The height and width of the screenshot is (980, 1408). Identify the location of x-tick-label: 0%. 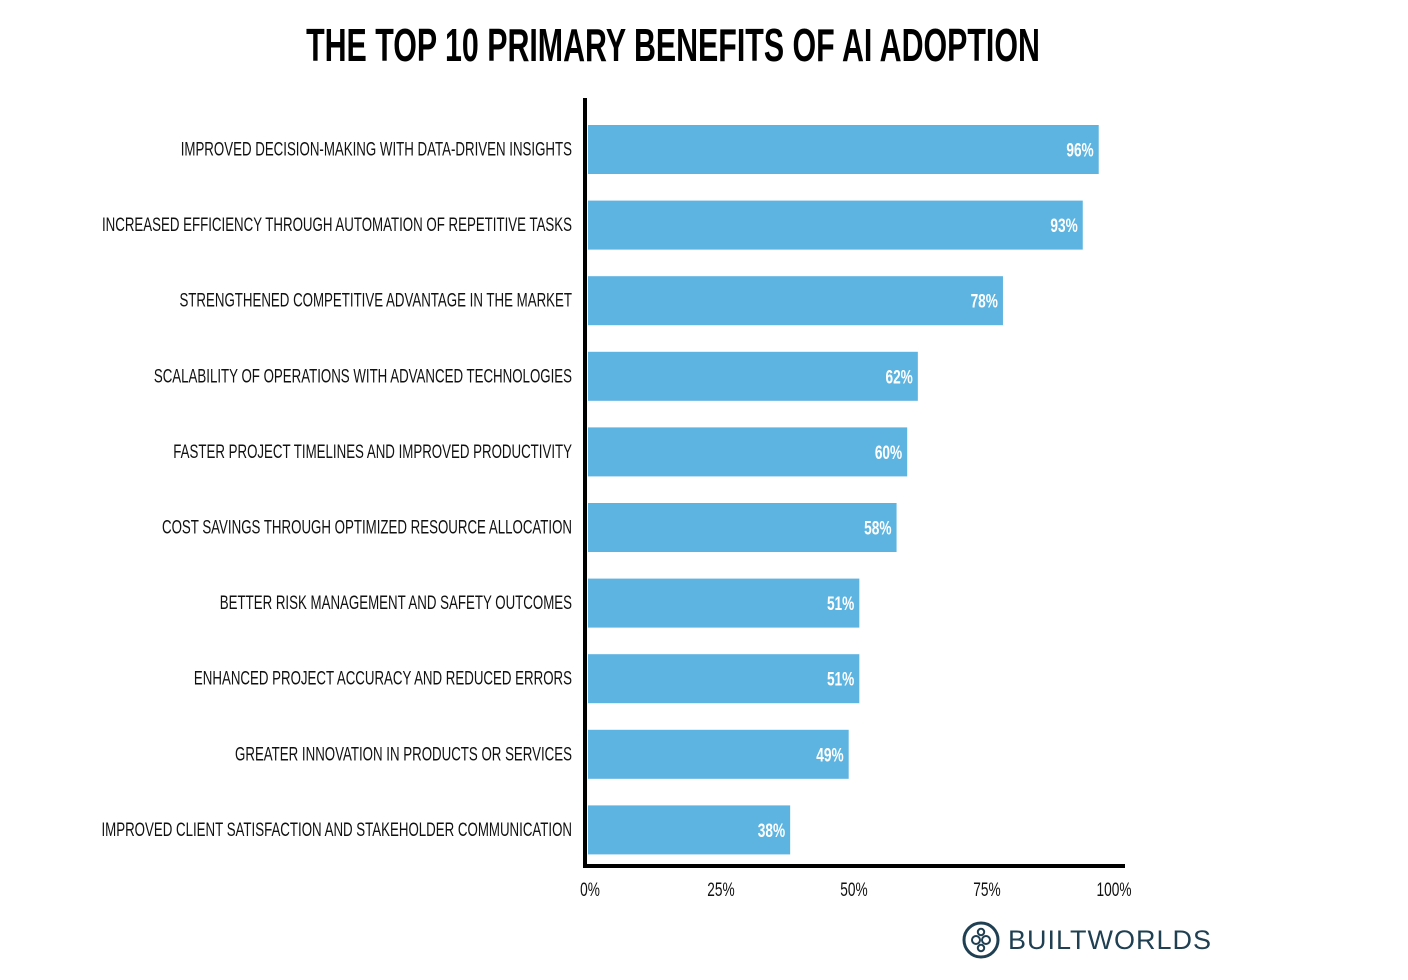
(590, 890).